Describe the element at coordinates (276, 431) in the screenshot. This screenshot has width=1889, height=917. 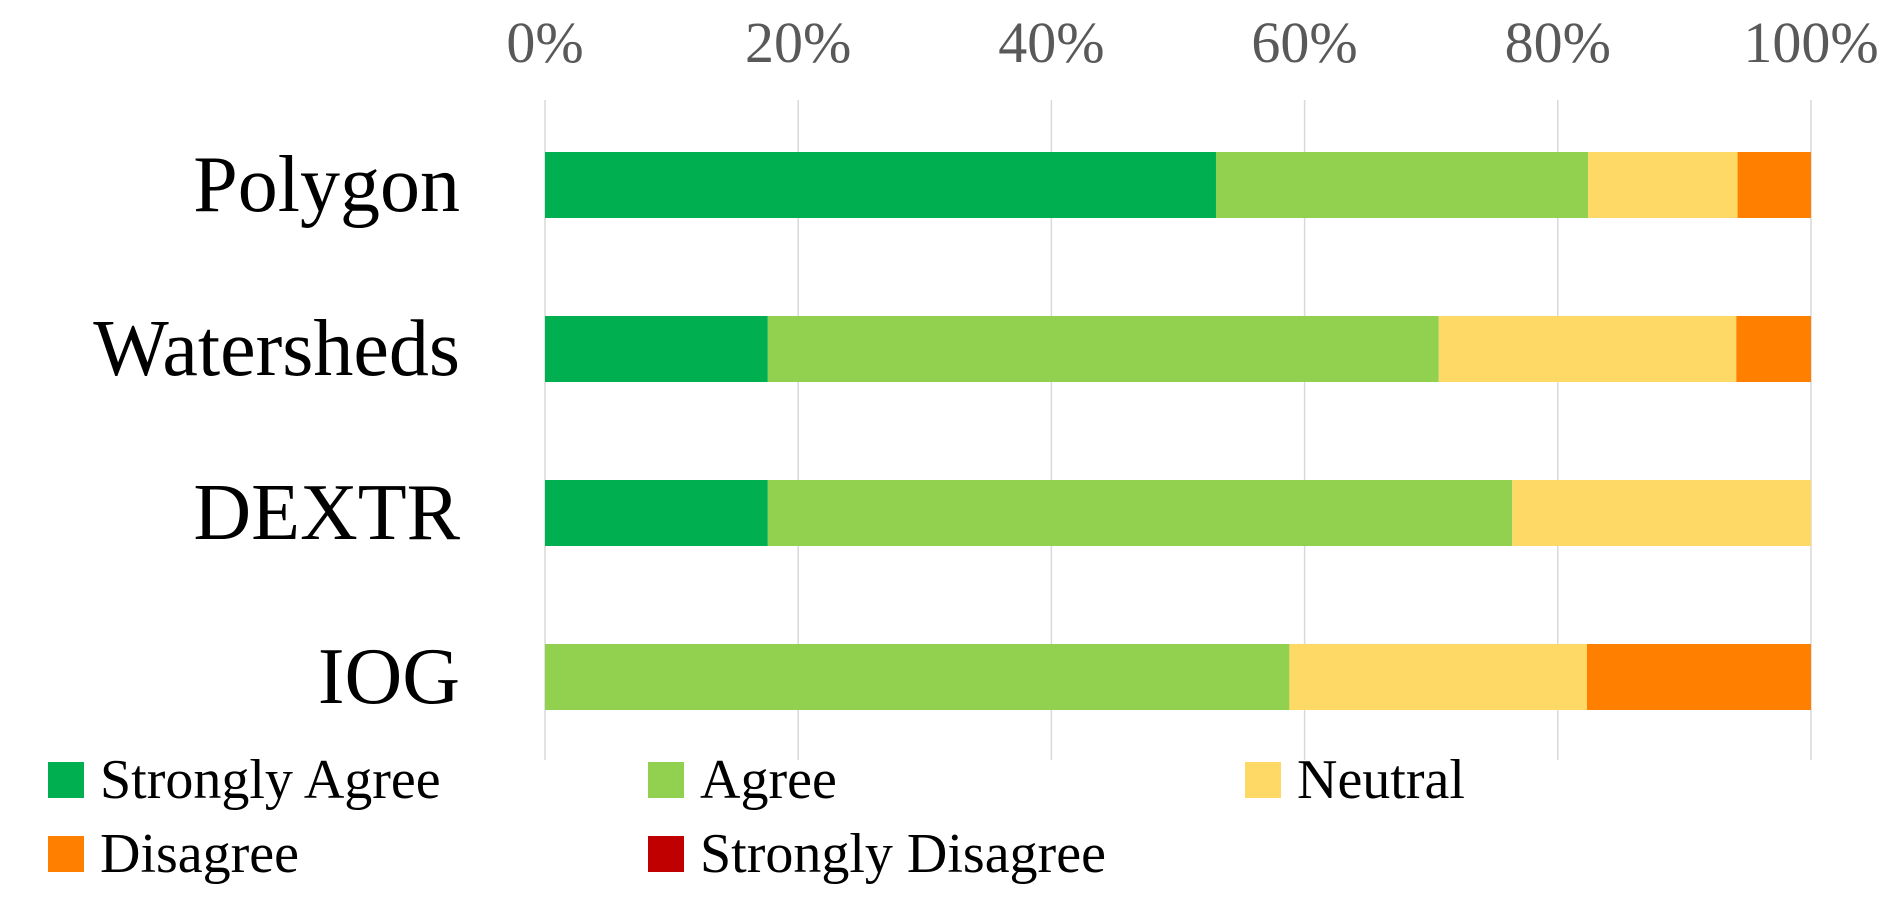
I see `category-labels: Polygon Watersheds DEXTR IOG` at that location.